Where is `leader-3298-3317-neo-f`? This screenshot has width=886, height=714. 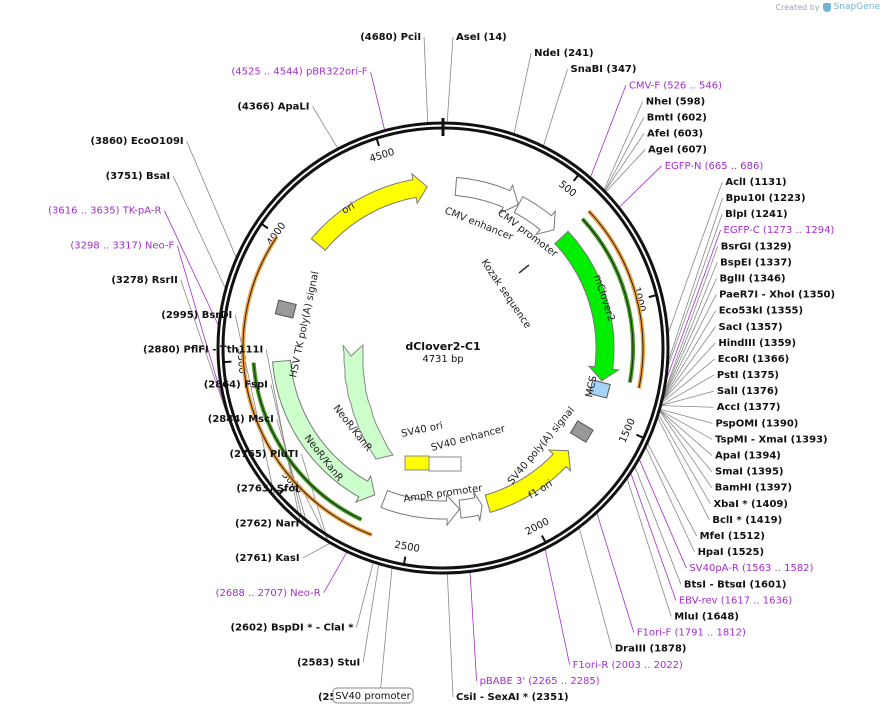
leader-3298-3317-neo-f is located at coordinates (202, 332).